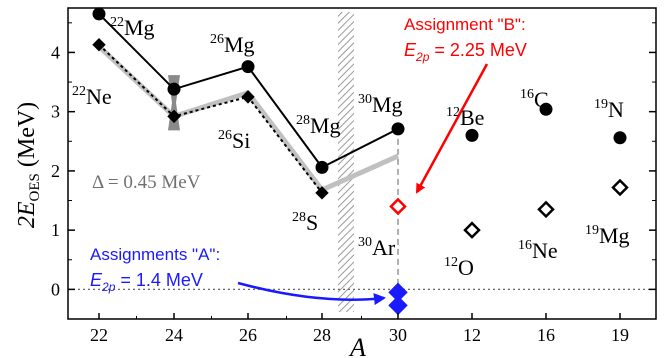  I want to click on isotope-label-28-Mg: 28Mg, so click(318, 125).